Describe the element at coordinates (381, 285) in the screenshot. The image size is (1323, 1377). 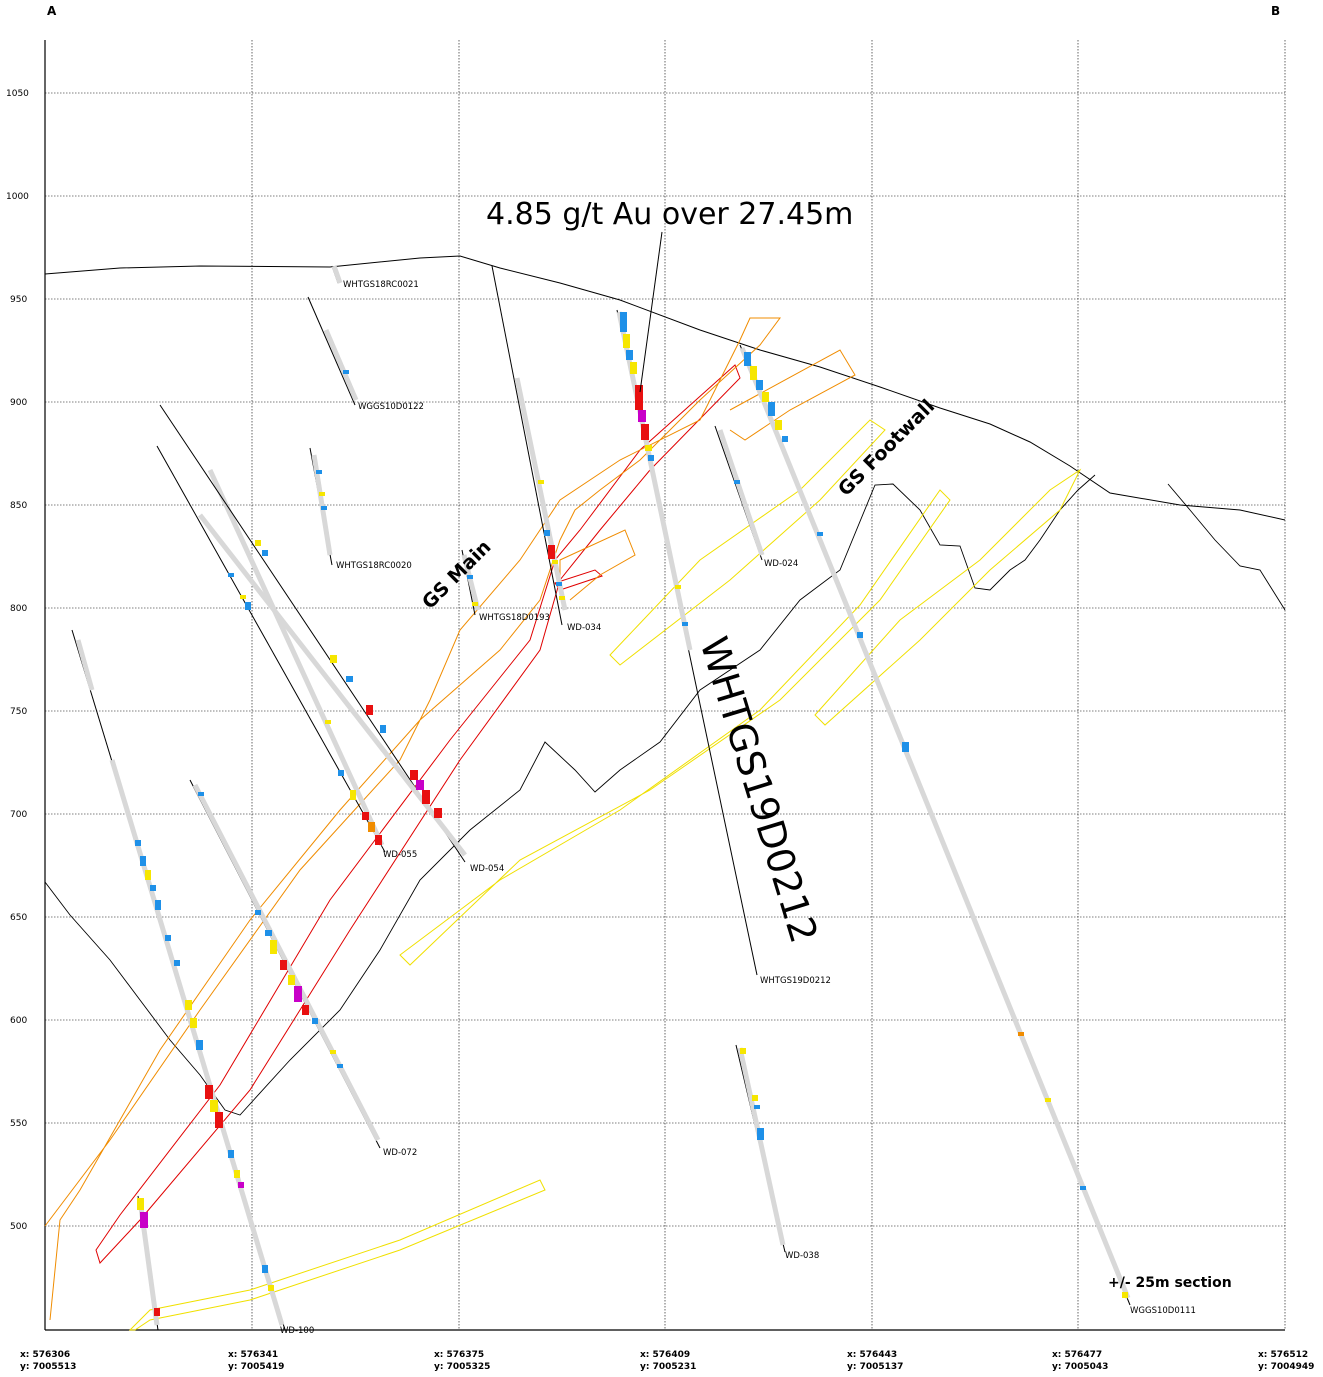
I see `hole-label: WHTGS18RC0021` at that location.